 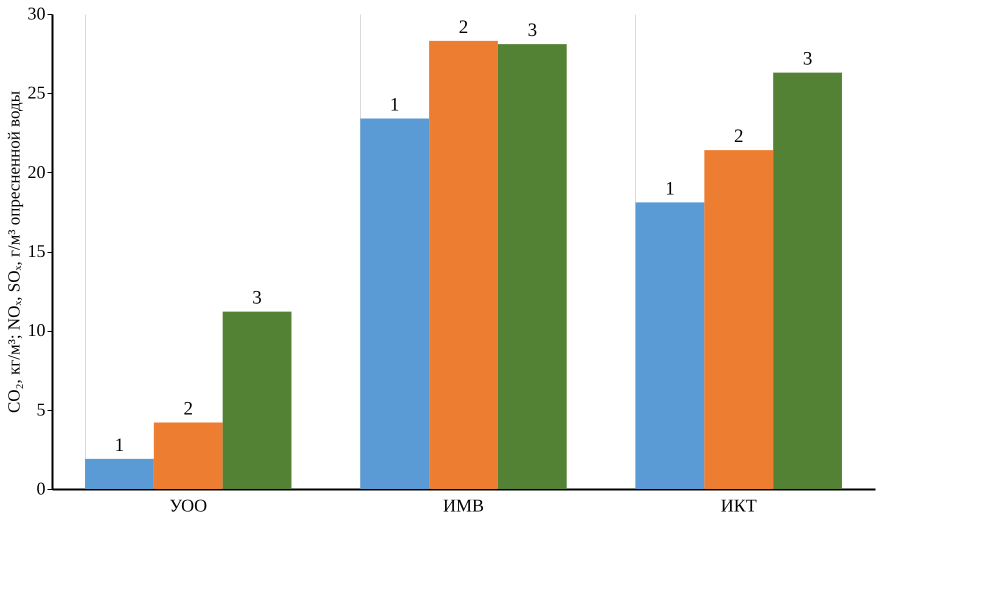 What do you see at coordinates (37, 172) in the screenshot?
I see `y-tick-label: 20` at bounding box center [37, 172].